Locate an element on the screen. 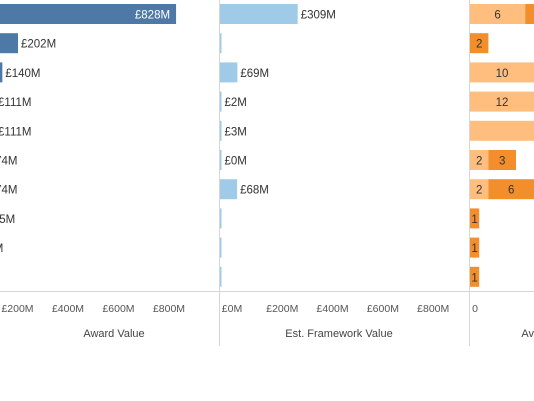  framework-value-tick-label: £800M is located at coordinates (433, 309).